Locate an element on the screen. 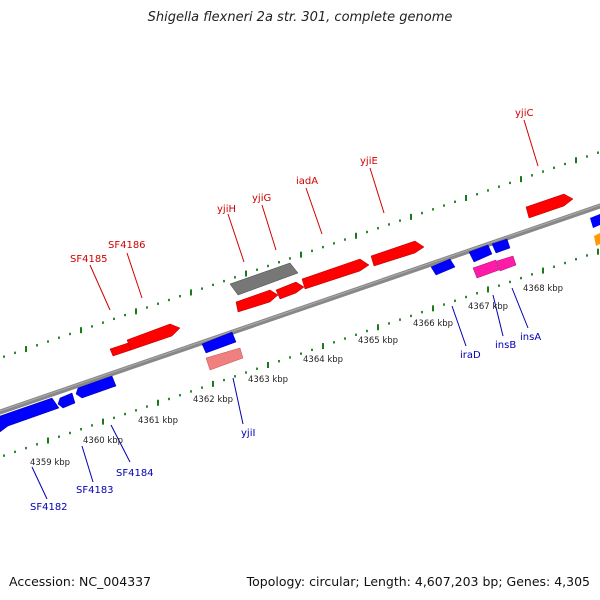 The image size is (600, 600). gene-insA-blue is located at coordinates (501, 246).